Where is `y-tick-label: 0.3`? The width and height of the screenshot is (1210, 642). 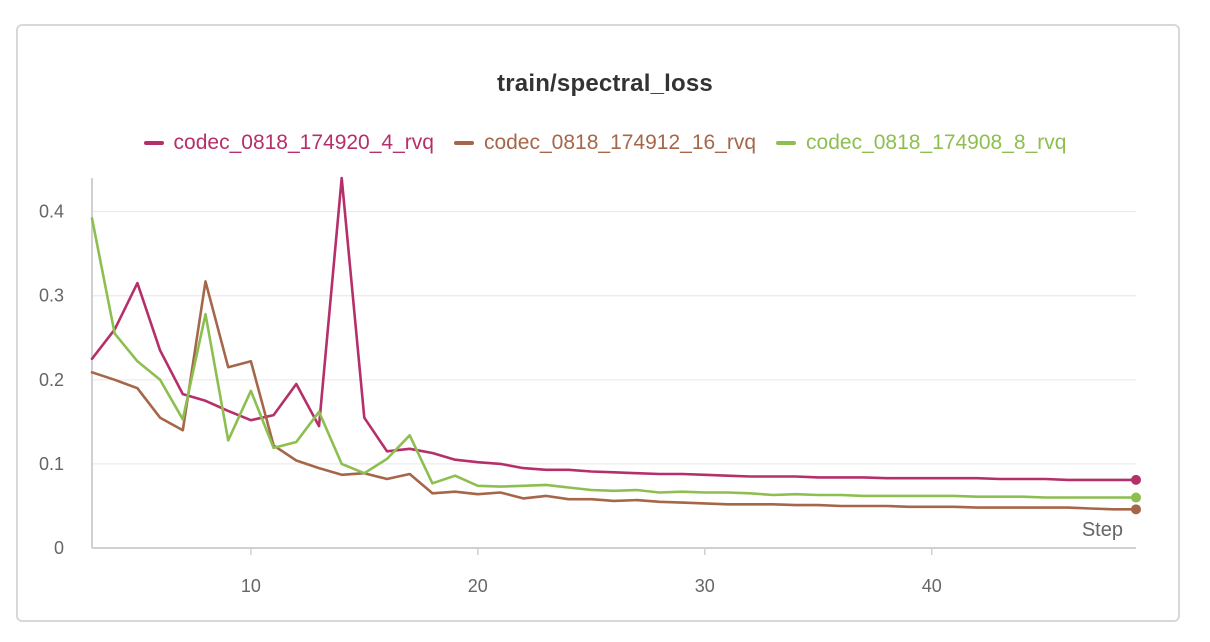
y-tick-label: 0.3 is located at coordinates (51, 296).